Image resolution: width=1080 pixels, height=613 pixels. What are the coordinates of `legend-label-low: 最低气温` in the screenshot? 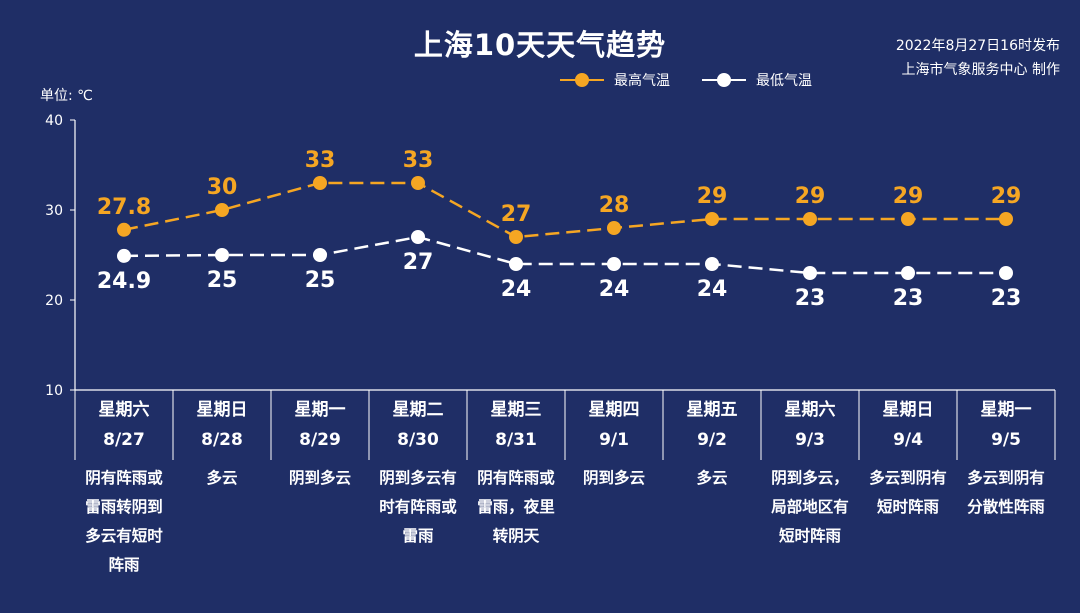 It's located at (784, 81).